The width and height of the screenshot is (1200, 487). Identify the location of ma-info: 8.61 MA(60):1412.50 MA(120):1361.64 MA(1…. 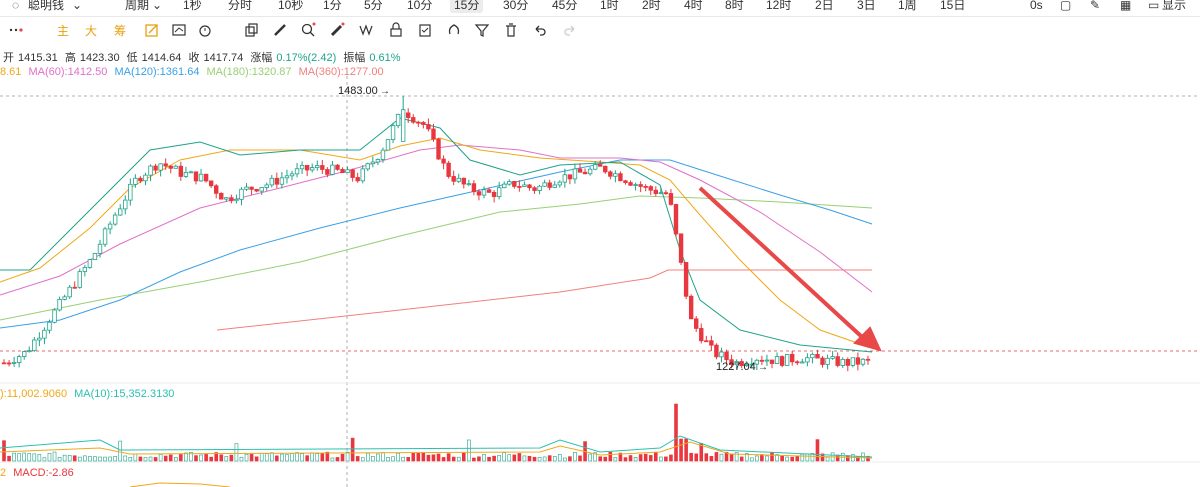
(194, 72).